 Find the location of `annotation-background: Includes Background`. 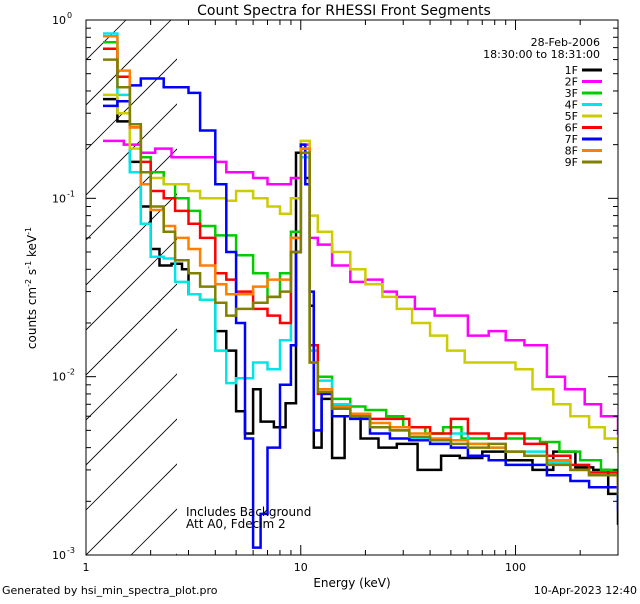

annotation-background: Includes Background is located at coordinates (248, 512).